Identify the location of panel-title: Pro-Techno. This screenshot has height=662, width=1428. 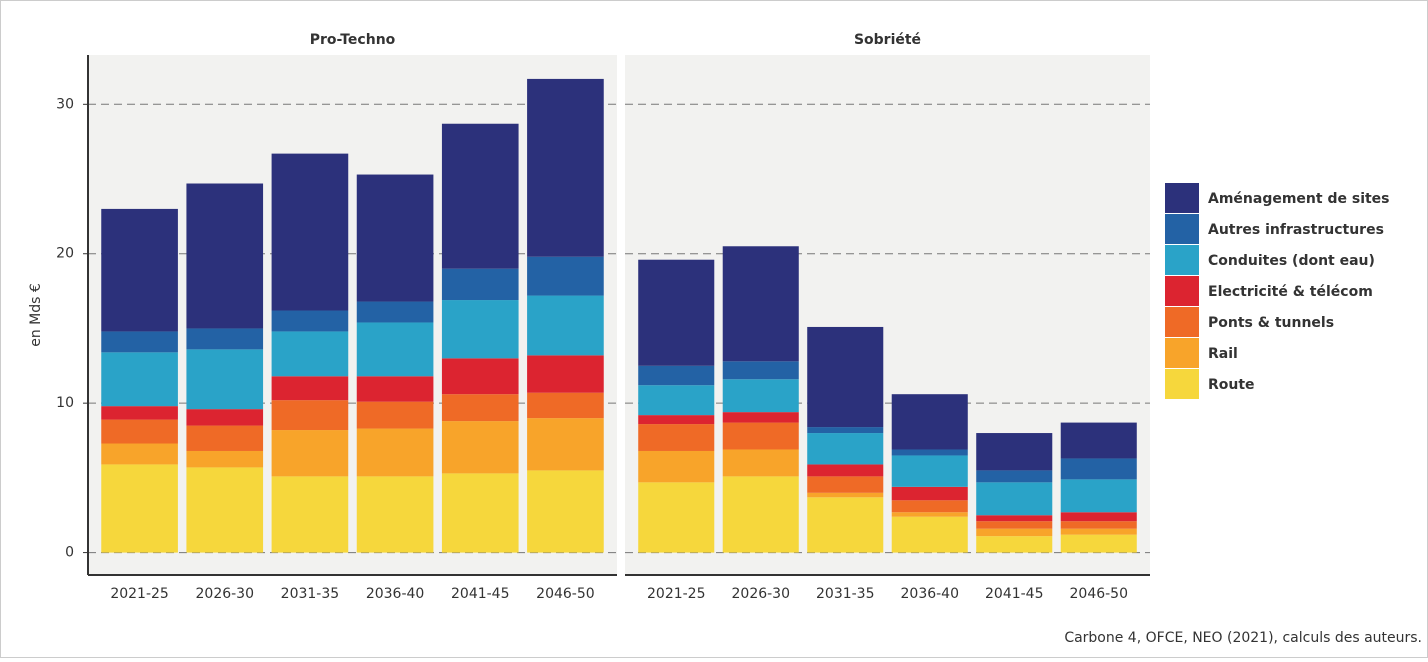
(353, 40).